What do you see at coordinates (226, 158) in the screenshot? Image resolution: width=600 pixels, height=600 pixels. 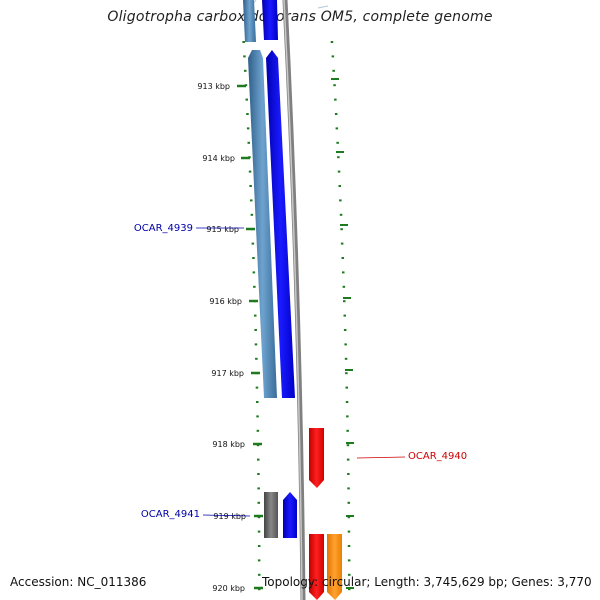 I see `major-tick-914: 914 kbp` at bounding box center [226, 158].